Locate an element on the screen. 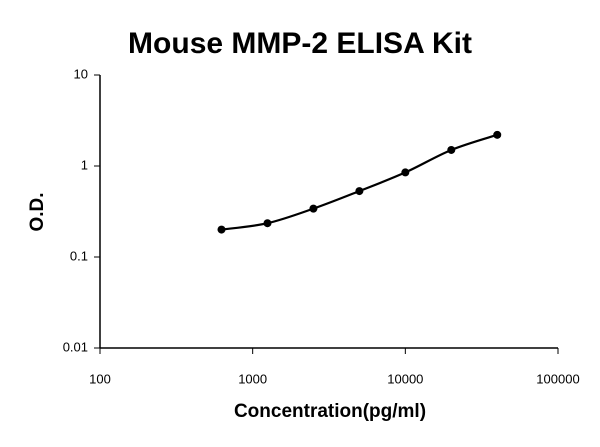 This screenshot has height=447, width=600. x-tick-label: 1000 is located at coordinates (252, 378).